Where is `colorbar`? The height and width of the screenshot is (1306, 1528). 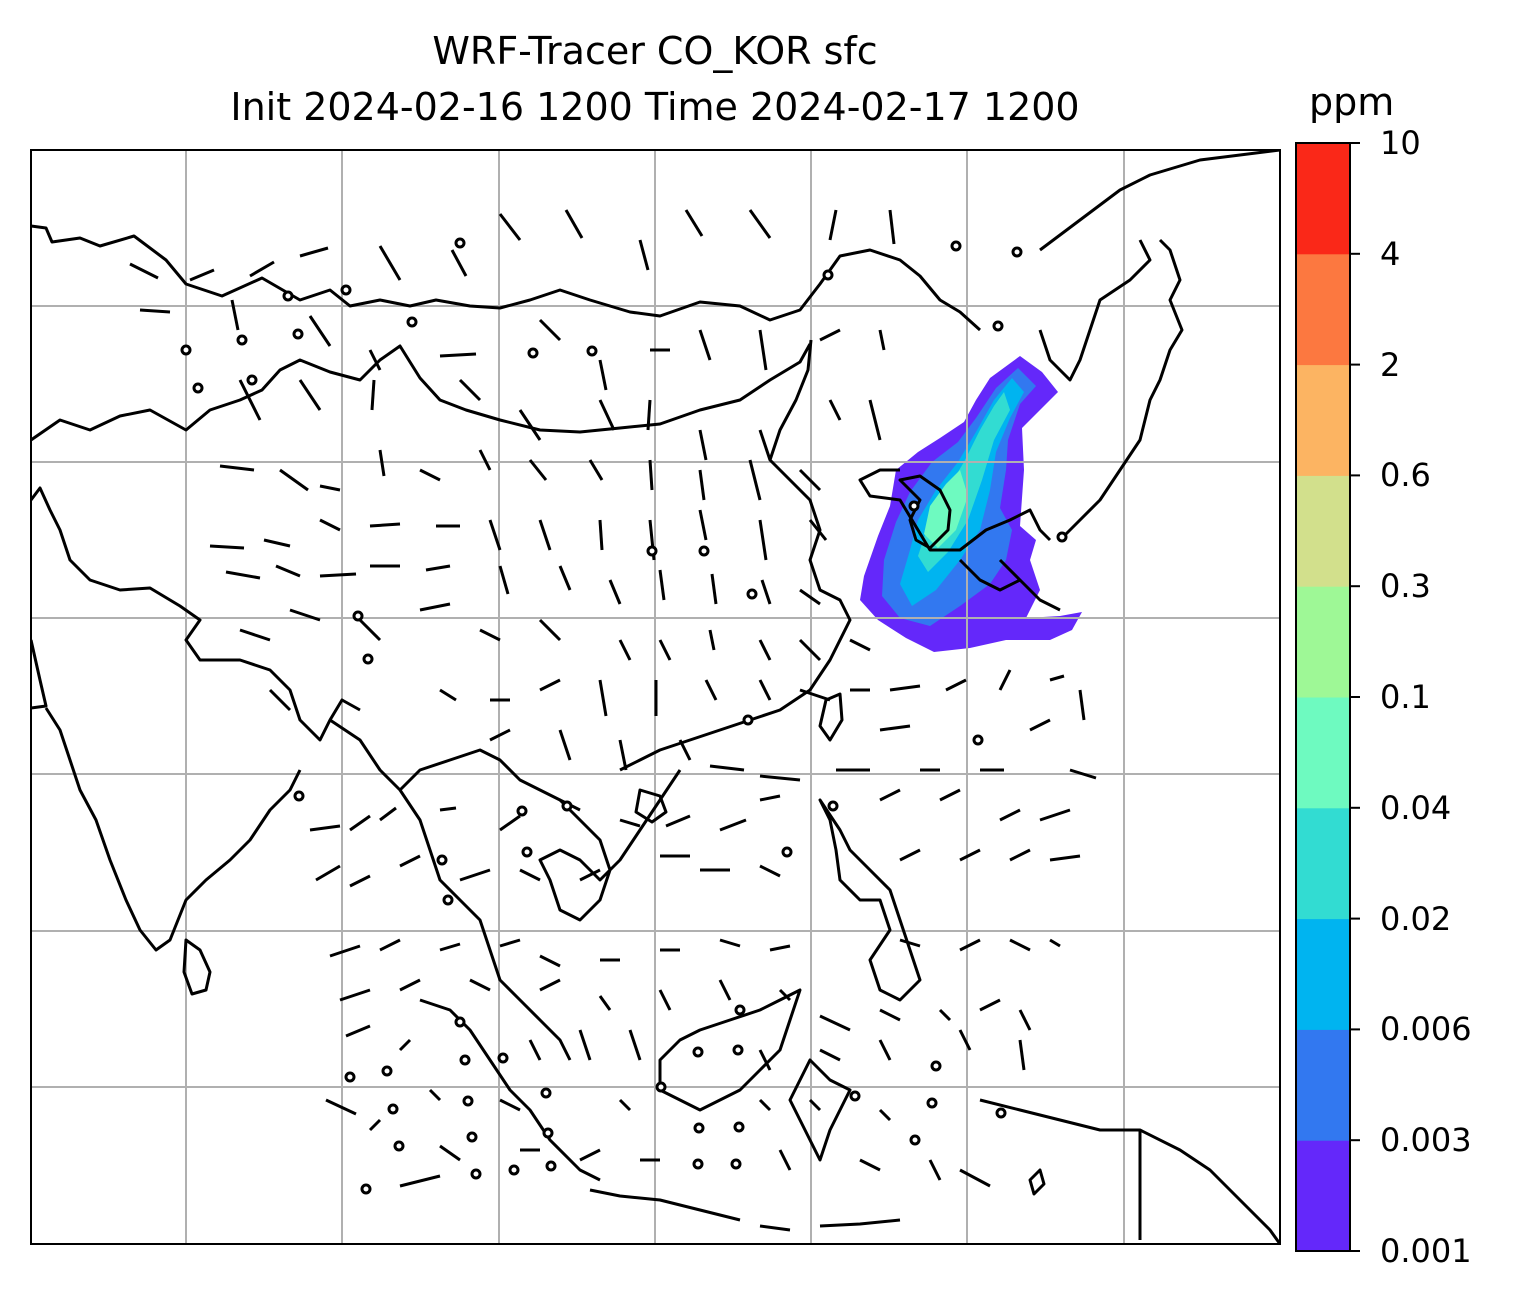 colorbar is located at coordinates (1327, 697).